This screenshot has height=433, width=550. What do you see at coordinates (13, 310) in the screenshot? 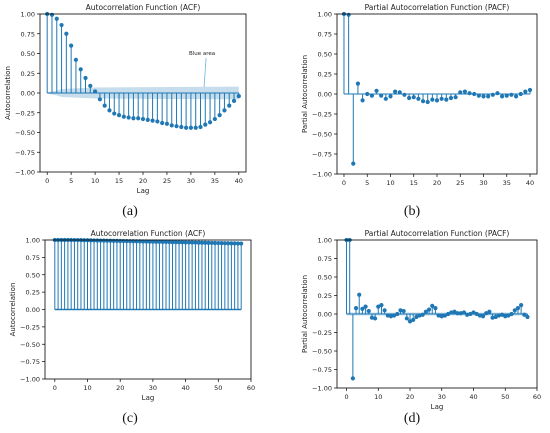
I see `y-axis-label: Autocorrelation` at bounding box center [13, 310].